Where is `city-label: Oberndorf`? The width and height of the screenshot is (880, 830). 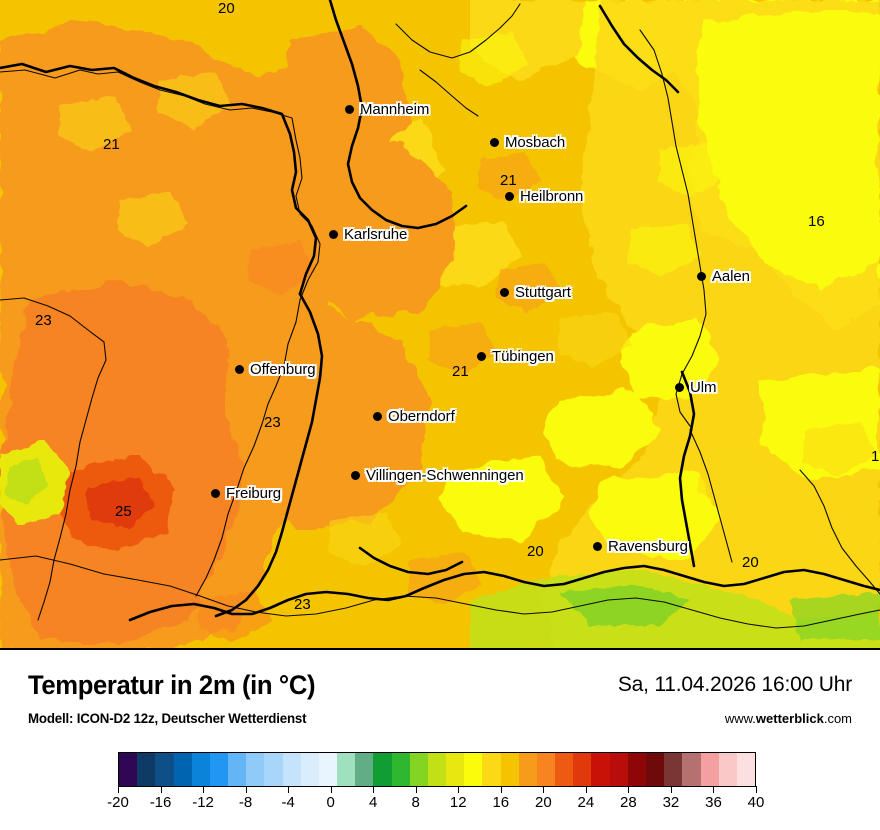 city-label: Oberndorf is located at coordinates (421, 416).